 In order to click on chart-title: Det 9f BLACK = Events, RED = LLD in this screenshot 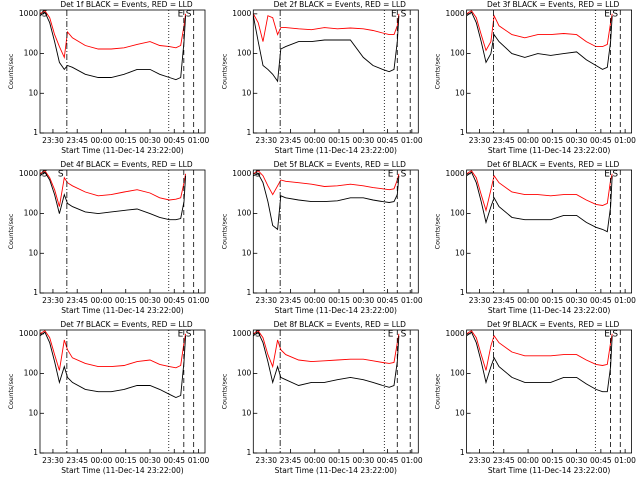, I will do `click(553, 324)`.